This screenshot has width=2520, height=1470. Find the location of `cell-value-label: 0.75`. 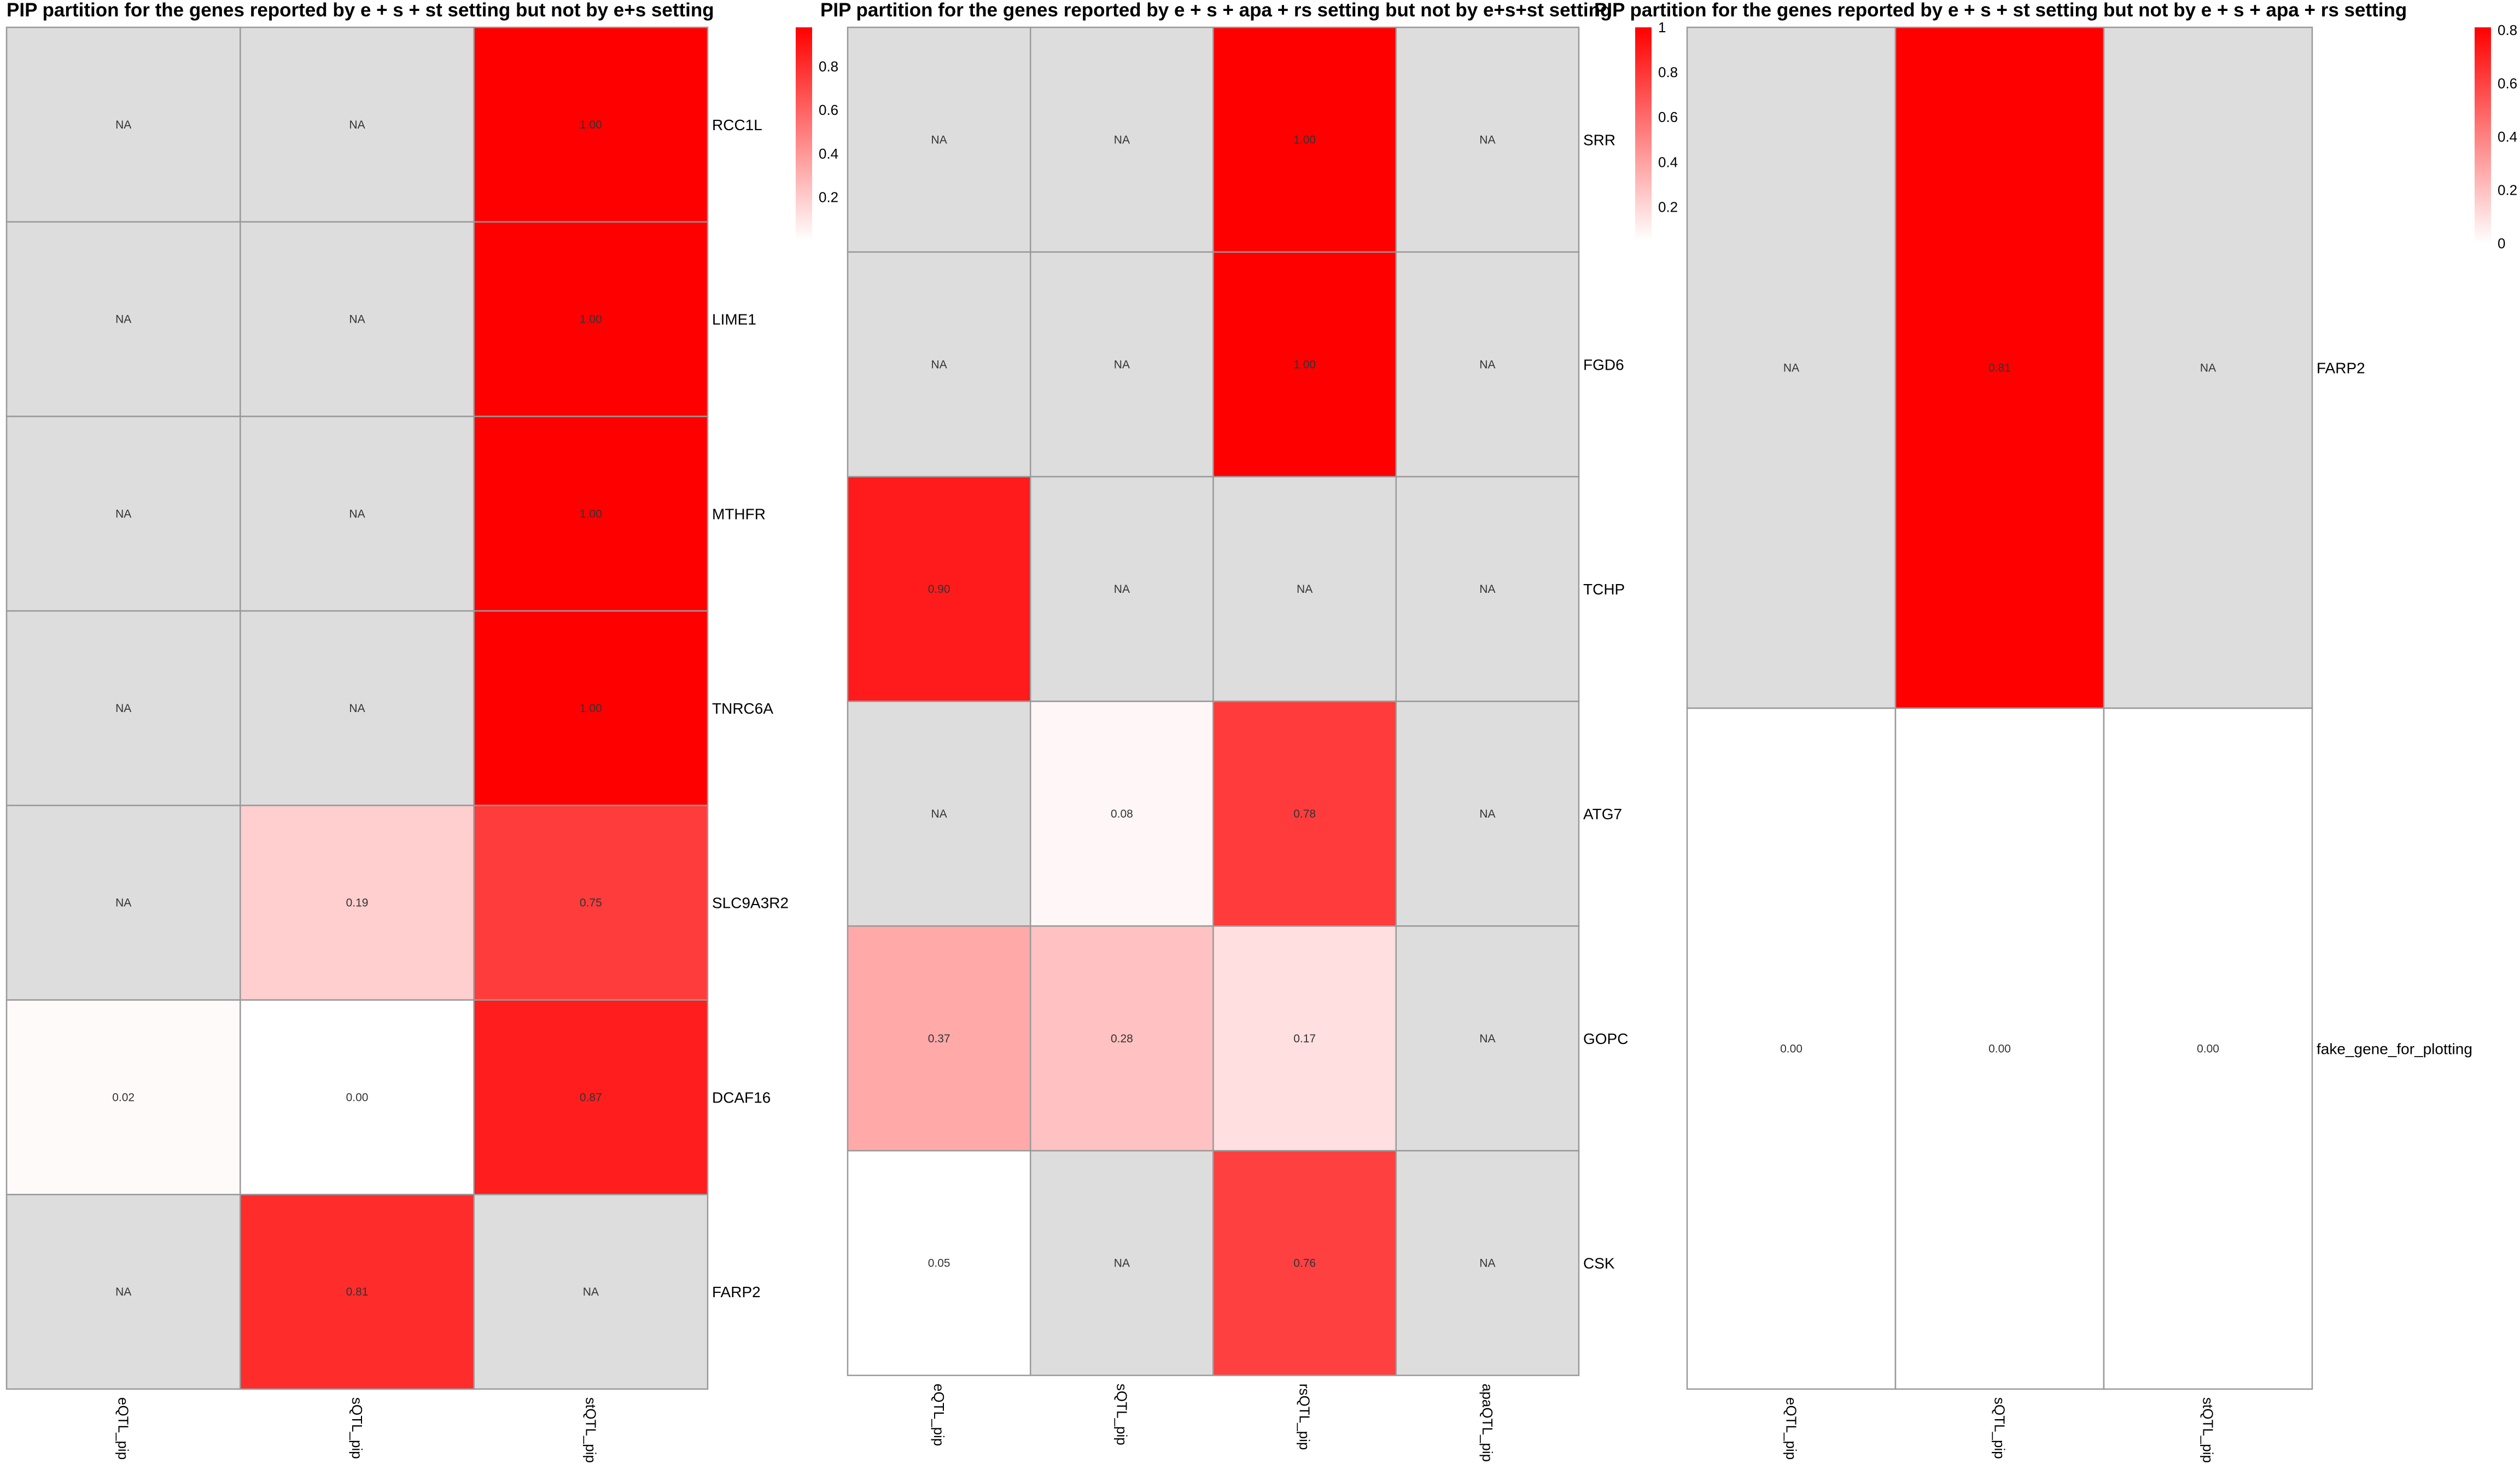

cell-value-label: 0.75 is located at coordinates (591, 903).